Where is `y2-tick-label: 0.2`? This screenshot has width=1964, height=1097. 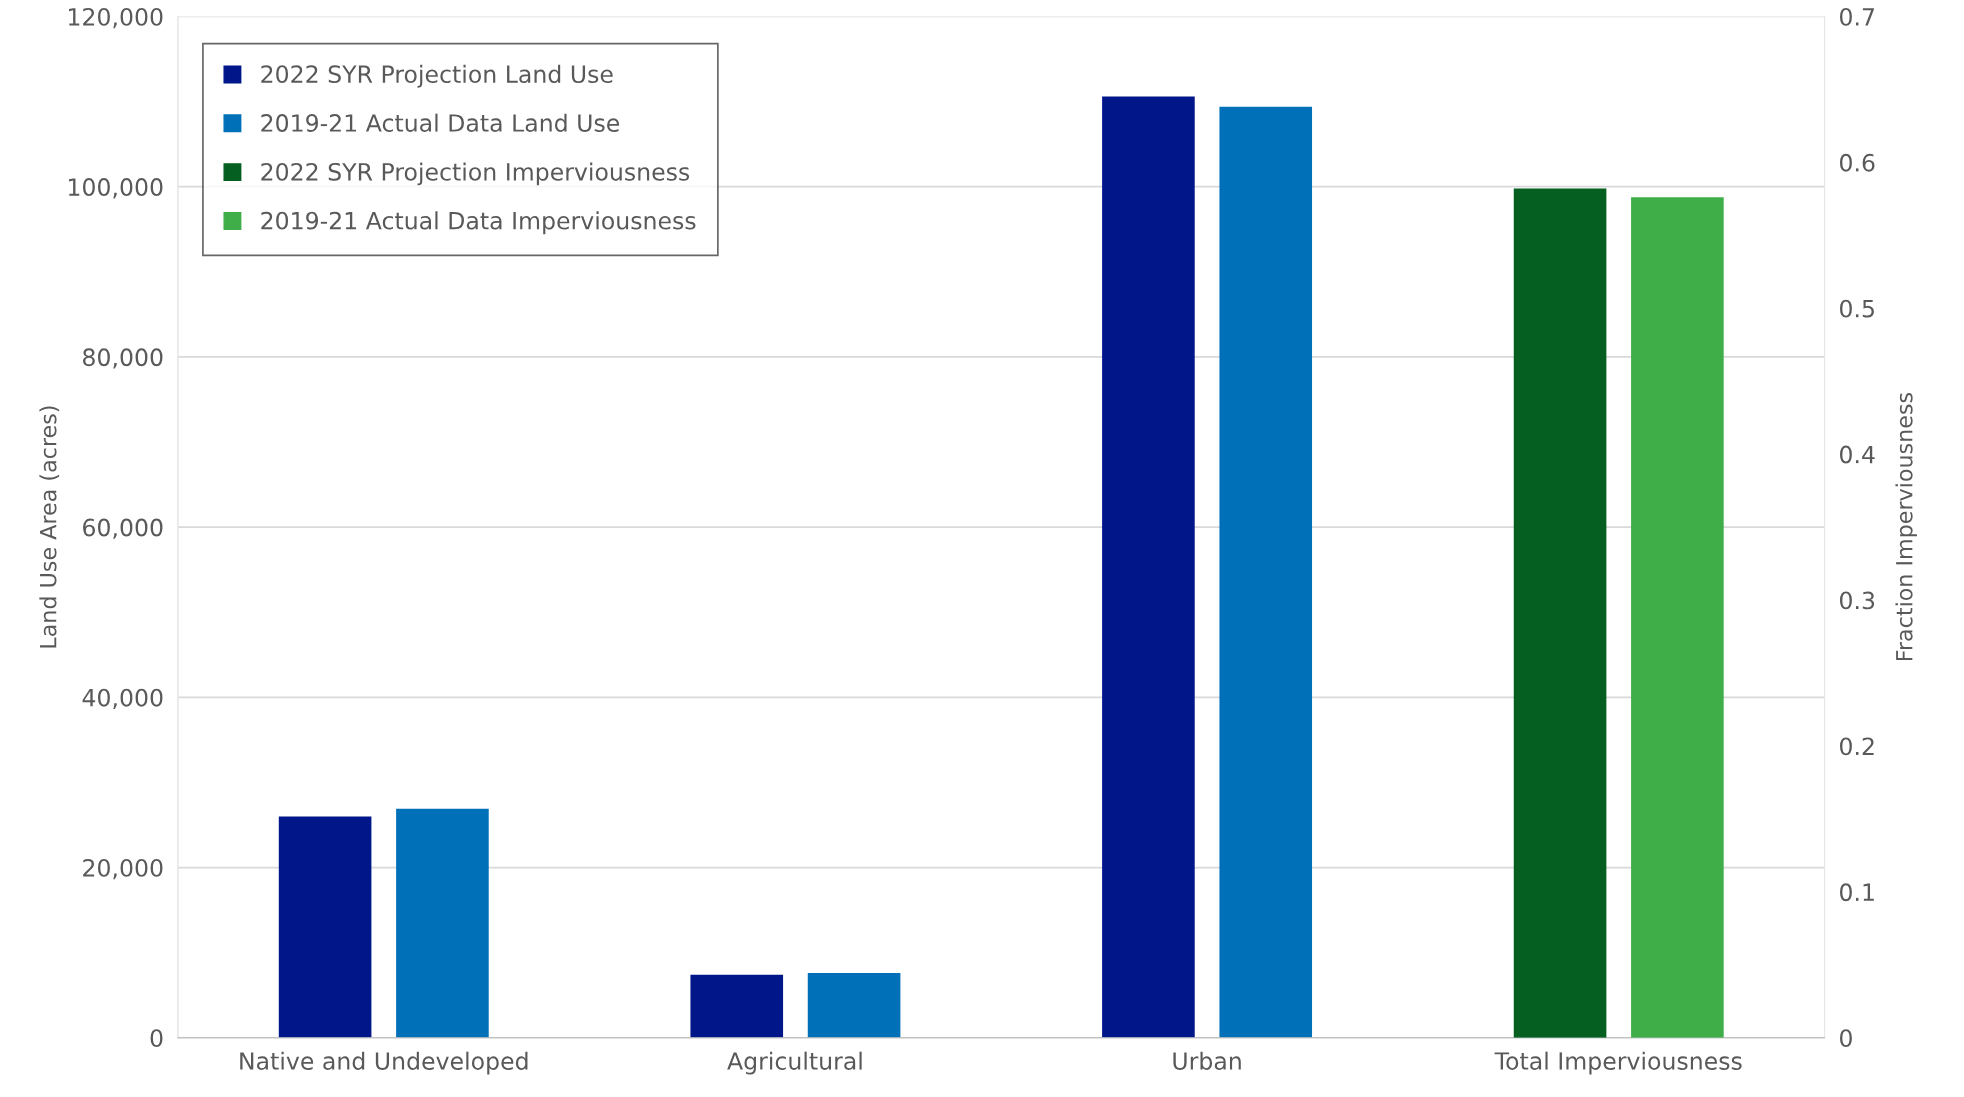
y2-tick-label: 0.2 is located at coordinates (1857, 746).